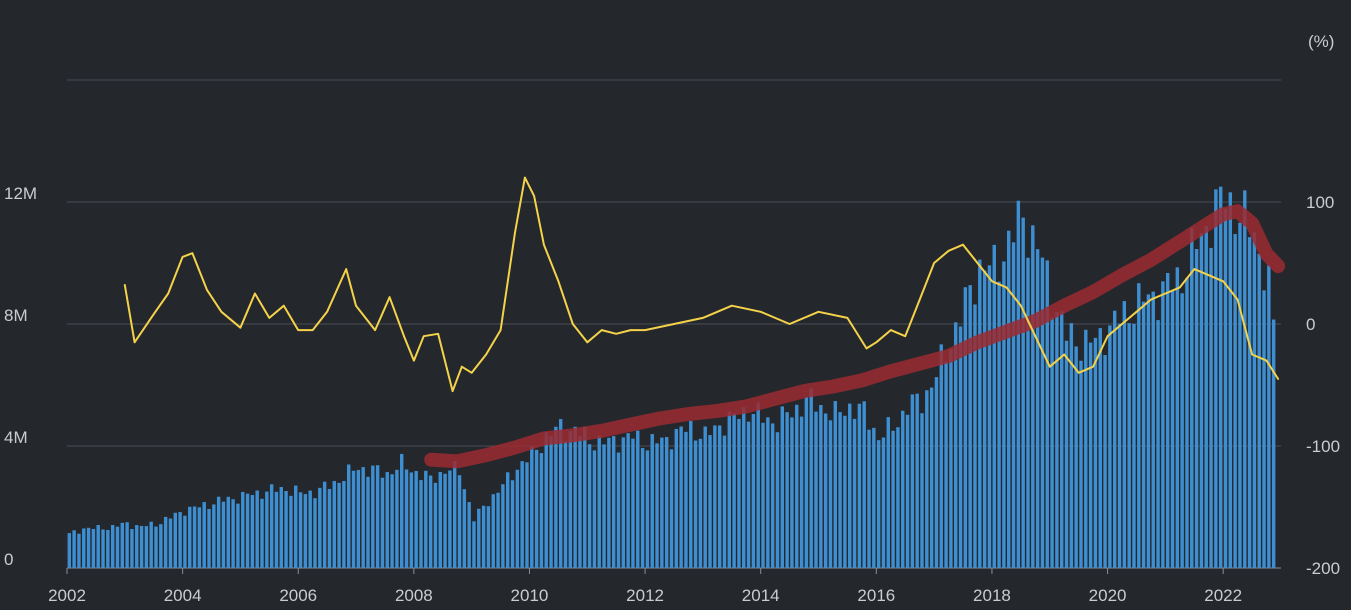 The height and width of the screenshot is (610, 1351). What do you see at coordinates (1223, 595) in the screenshot?
I see `x-axis-tick-label: 2022` at bounding box center [1223, 595].